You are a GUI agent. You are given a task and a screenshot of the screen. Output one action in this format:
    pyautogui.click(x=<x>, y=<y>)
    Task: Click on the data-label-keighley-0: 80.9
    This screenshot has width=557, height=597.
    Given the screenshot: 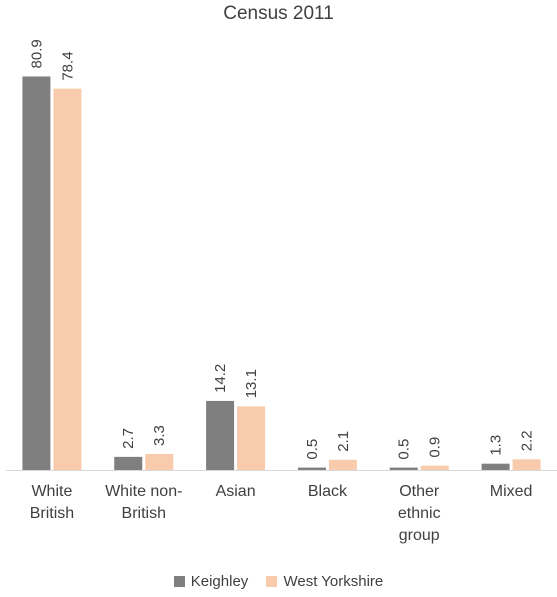 What is the action you would take?
    pyautogui.click(x=36, y=53)
    